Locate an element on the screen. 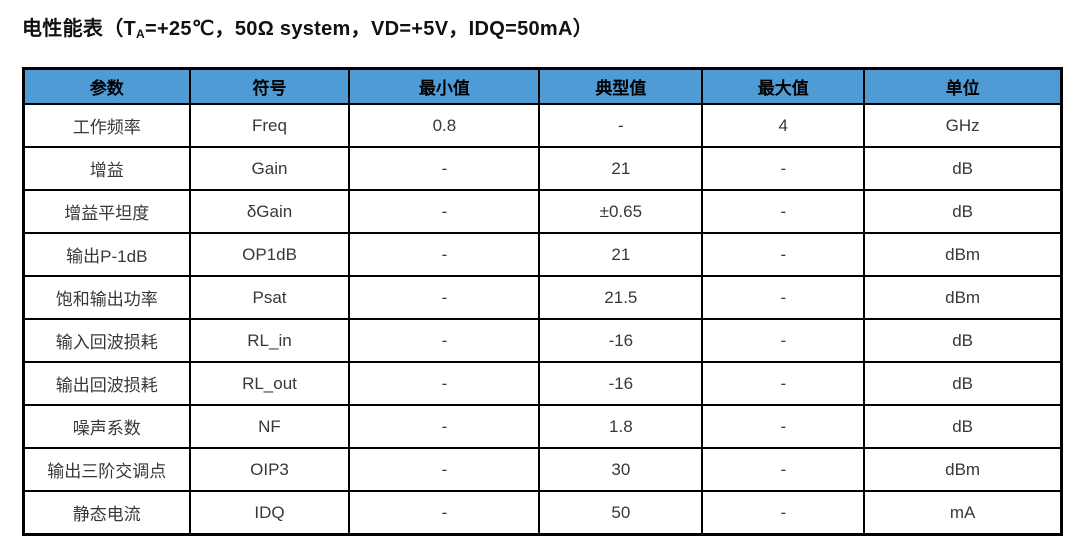  table-cell: 输出回波损耗 is located at coordinates (106, 383).